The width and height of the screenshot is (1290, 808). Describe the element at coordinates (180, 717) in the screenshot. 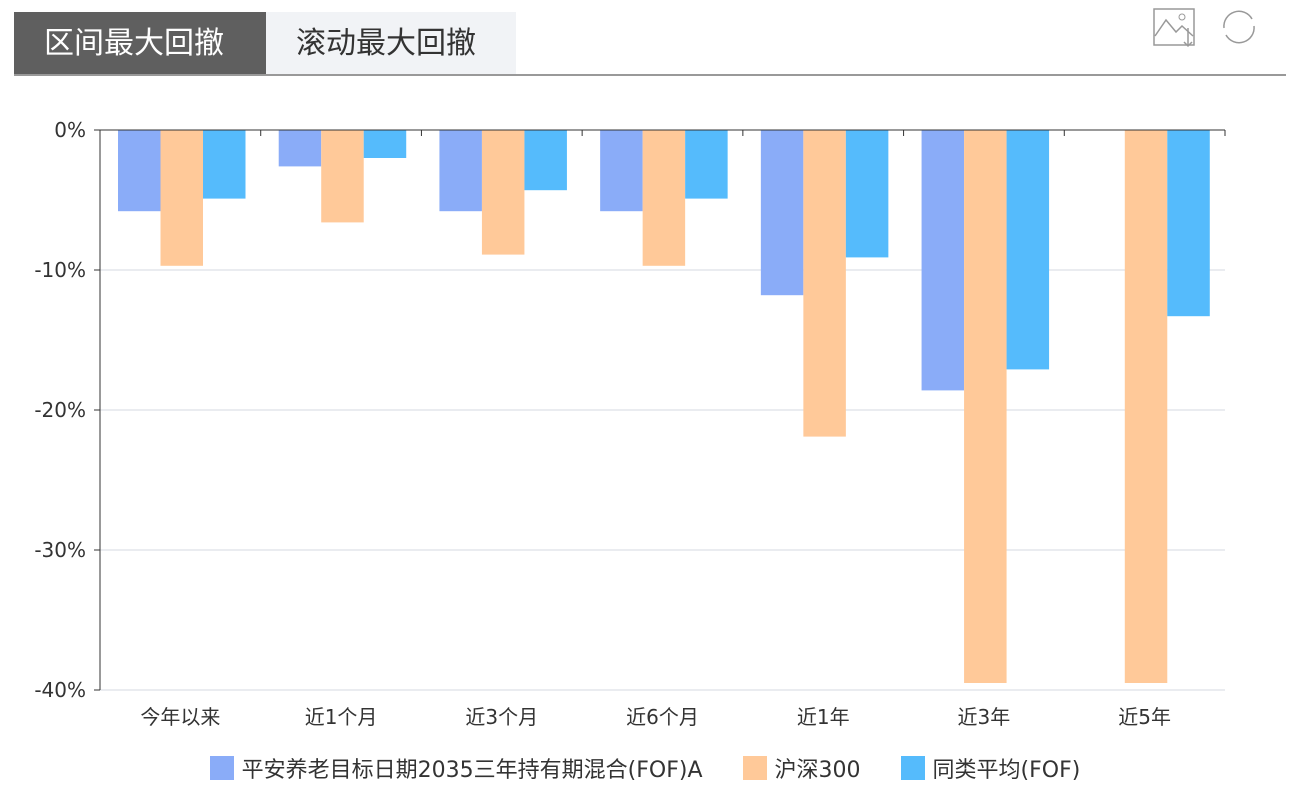

I see `x-tick-label: 今年以来` at that location.